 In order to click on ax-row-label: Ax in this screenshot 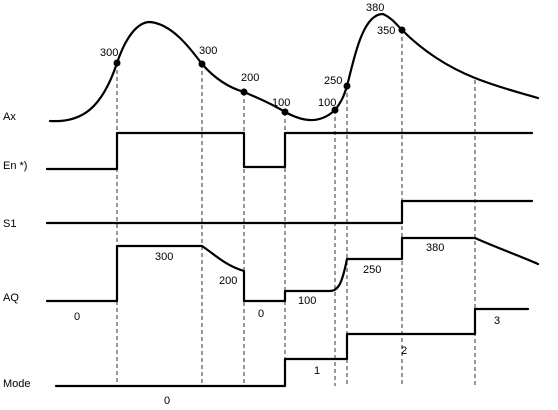, I will do `click(9, 117)`.